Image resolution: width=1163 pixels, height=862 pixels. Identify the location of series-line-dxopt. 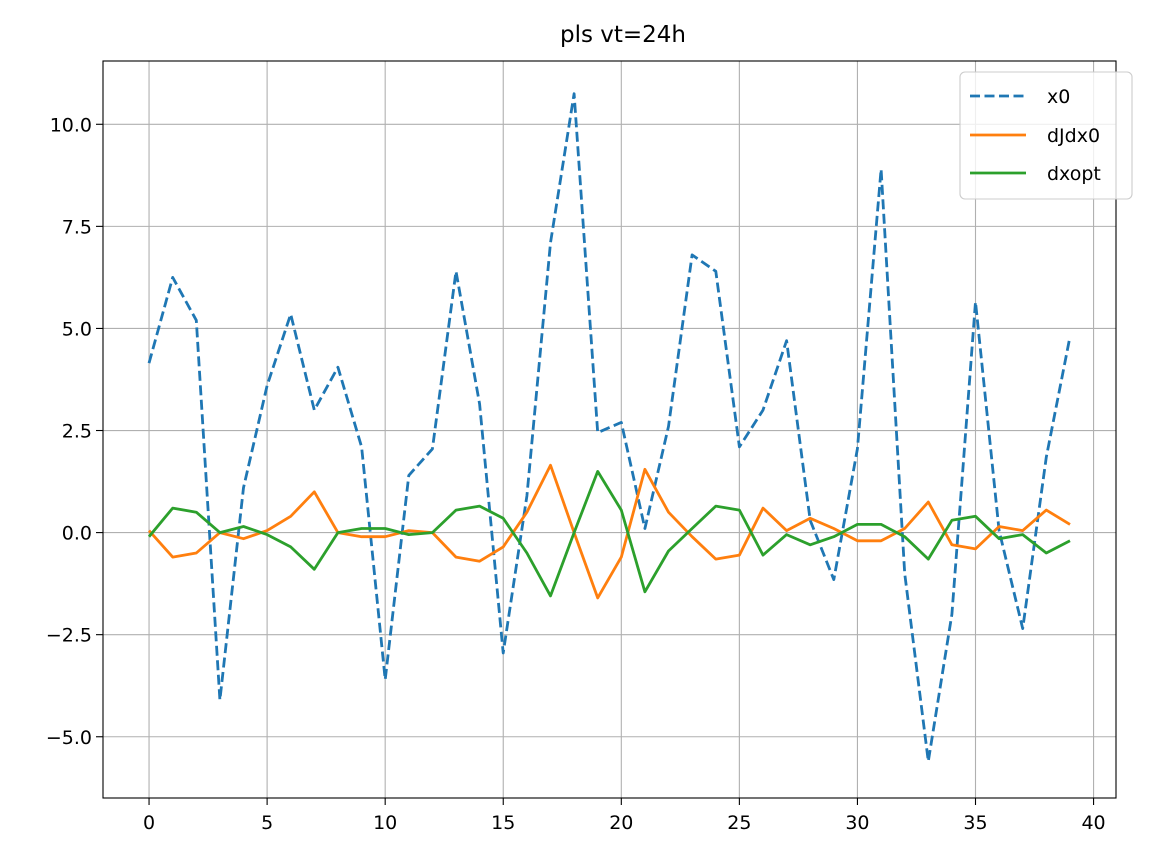
(609, 533).